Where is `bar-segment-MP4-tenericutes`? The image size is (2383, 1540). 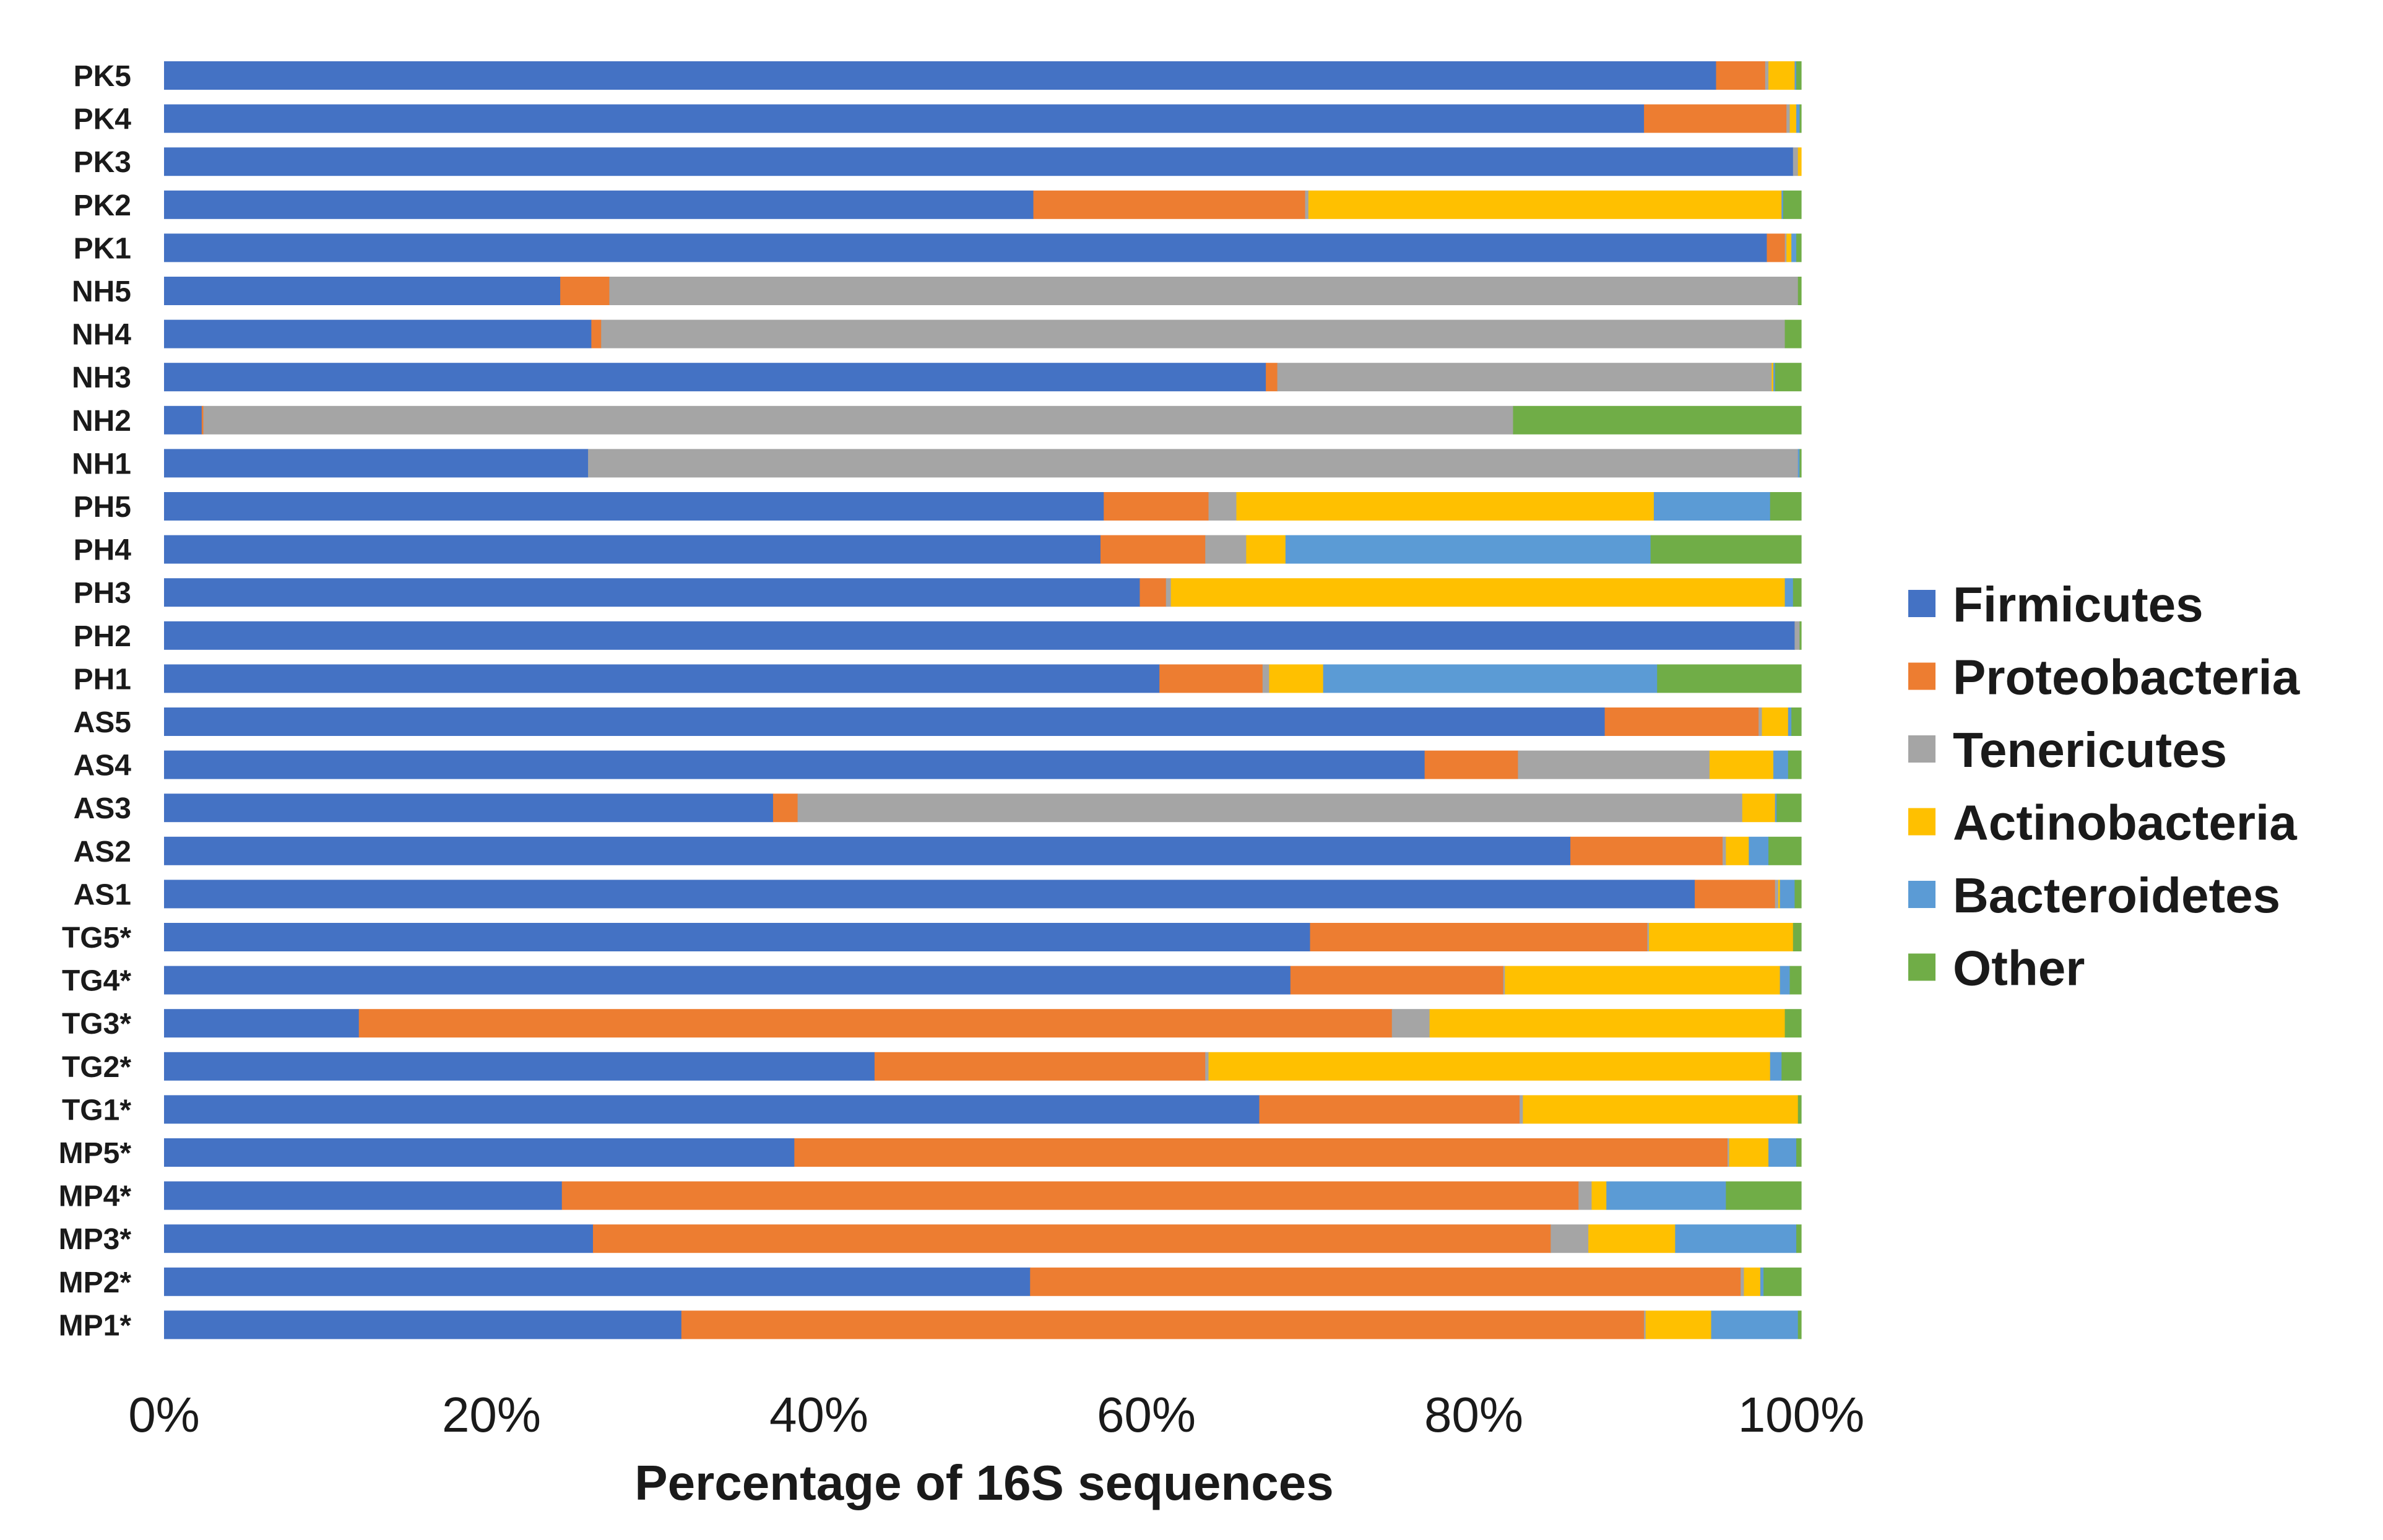 bar-segment-MP4-tenericutes is located at coordinates (1585, 1195).